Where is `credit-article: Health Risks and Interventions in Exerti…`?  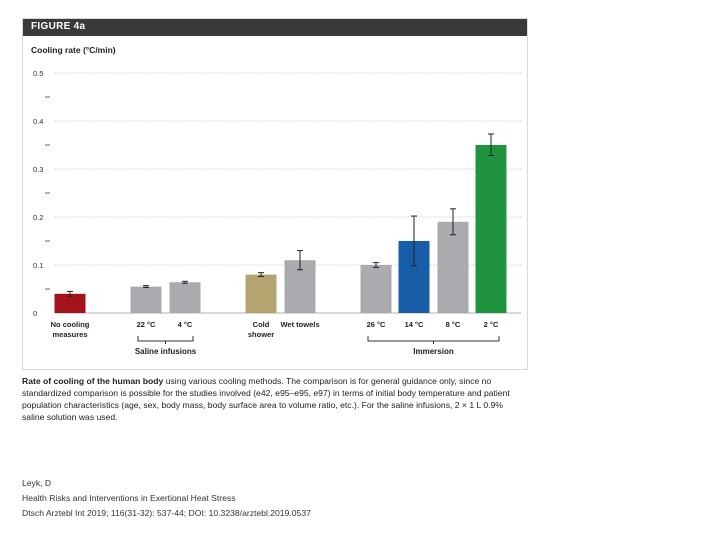 credit-article: Health Risks and Interventions in Exerti… is located at coordinates (129, 498).